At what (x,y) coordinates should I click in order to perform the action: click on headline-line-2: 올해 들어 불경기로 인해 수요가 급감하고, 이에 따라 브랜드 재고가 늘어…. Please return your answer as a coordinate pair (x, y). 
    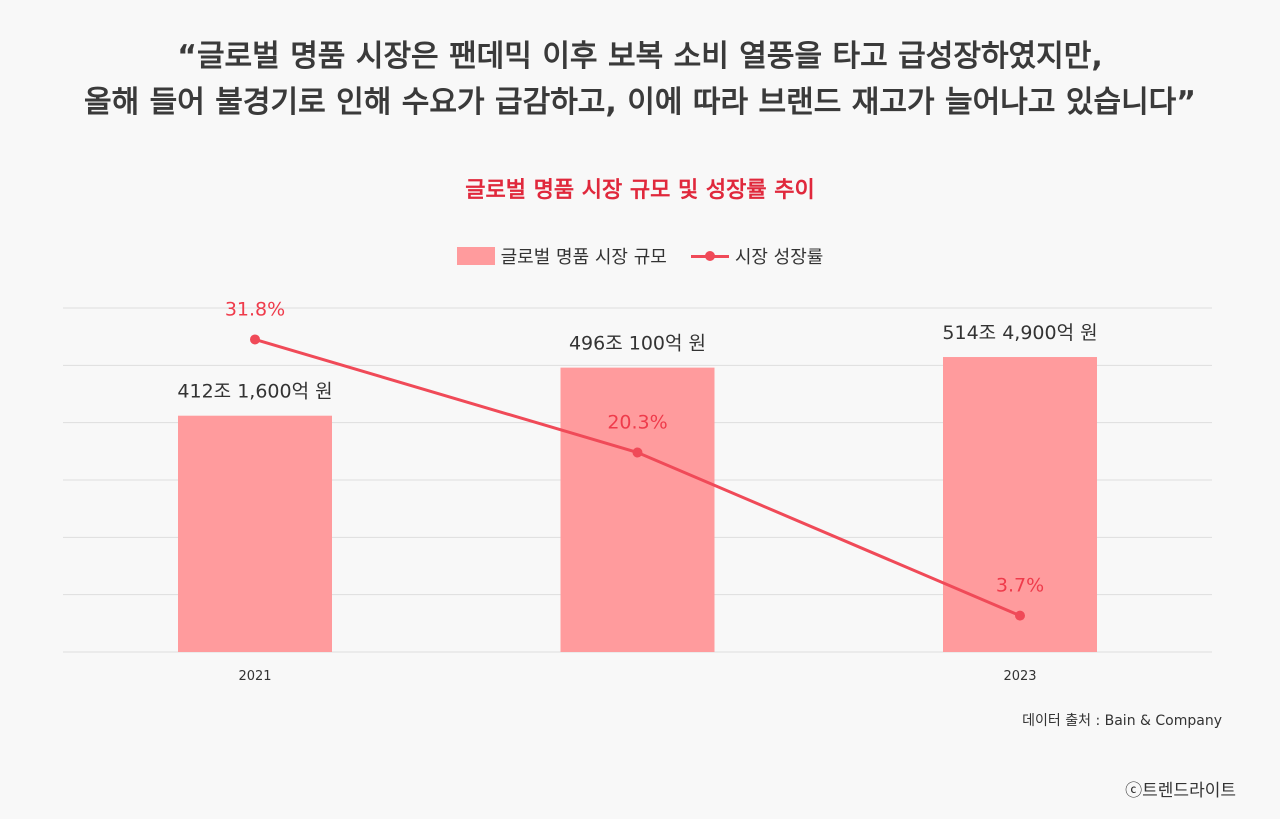
    Looking at the image, I should click on (639, 102).